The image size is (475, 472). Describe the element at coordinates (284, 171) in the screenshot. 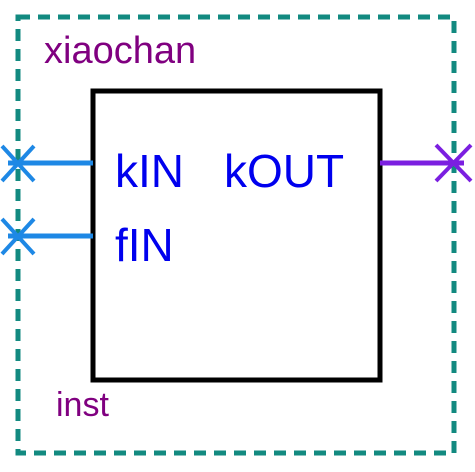

I see `port-label-kout: kOUT` at that location.